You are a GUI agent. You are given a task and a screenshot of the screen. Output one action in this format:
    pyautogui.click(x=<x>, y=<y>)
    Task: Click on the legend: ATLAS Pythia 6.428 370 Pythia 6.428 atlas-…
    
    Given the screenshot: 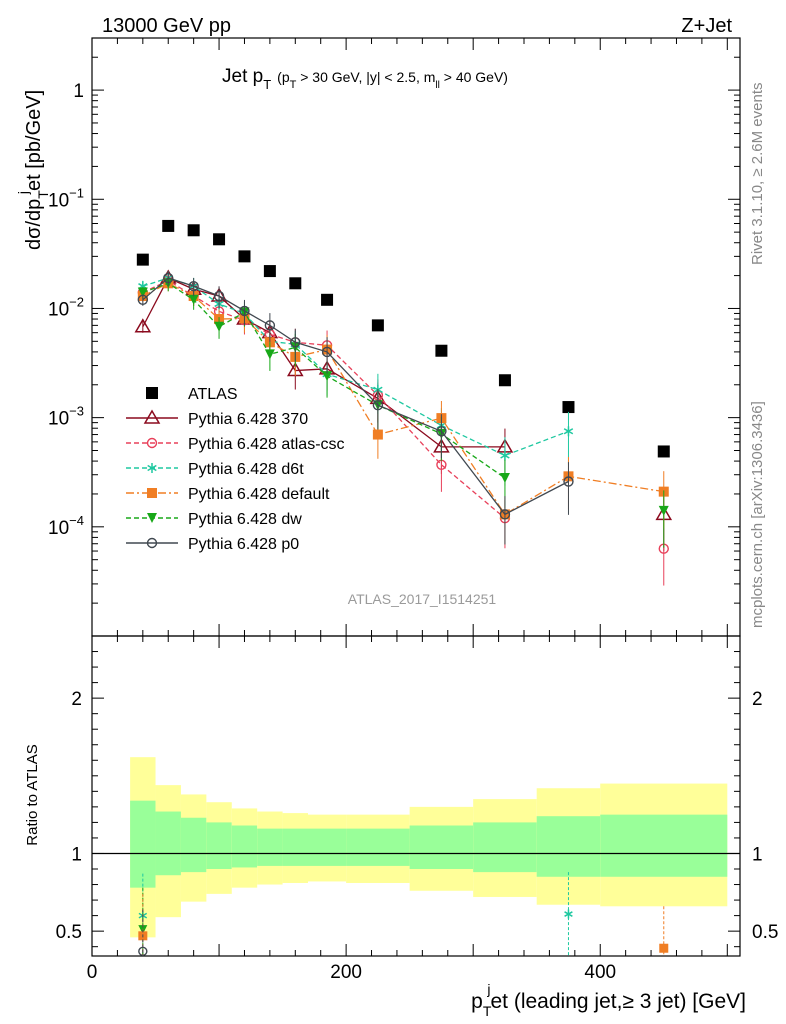 What is the action you would take?
    pyautogui.click(x=235, y=469)
    